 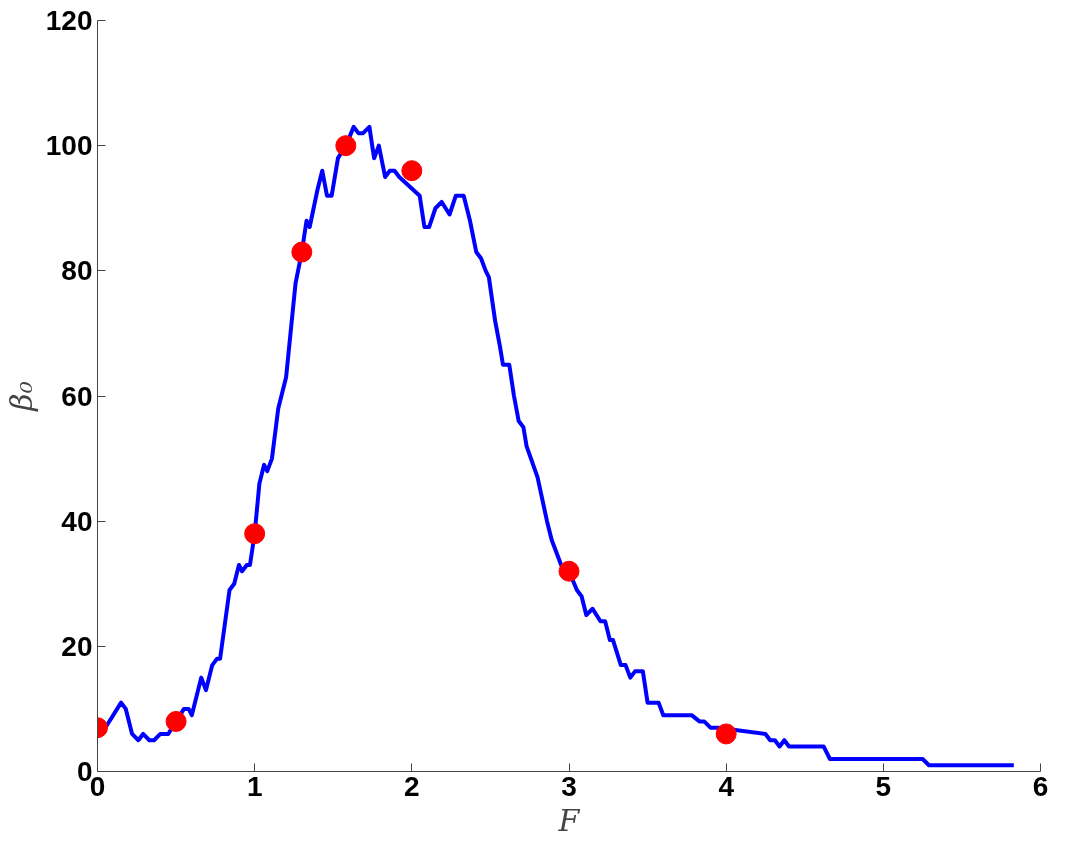 I want to click on x-tick-label: 6, so click(x=1040, y=786).